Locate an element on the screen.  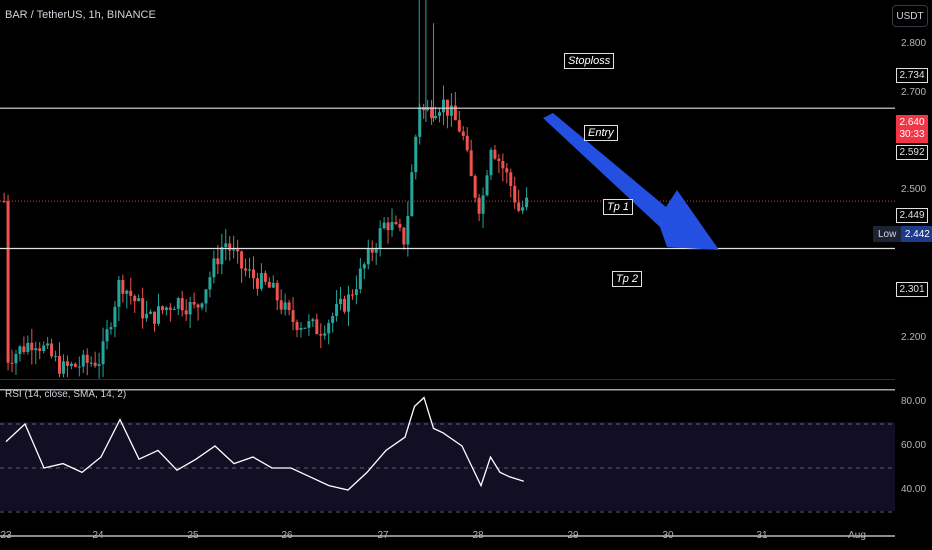
tp2-annotation: Tp 2 is located at coordinates (627, 279).